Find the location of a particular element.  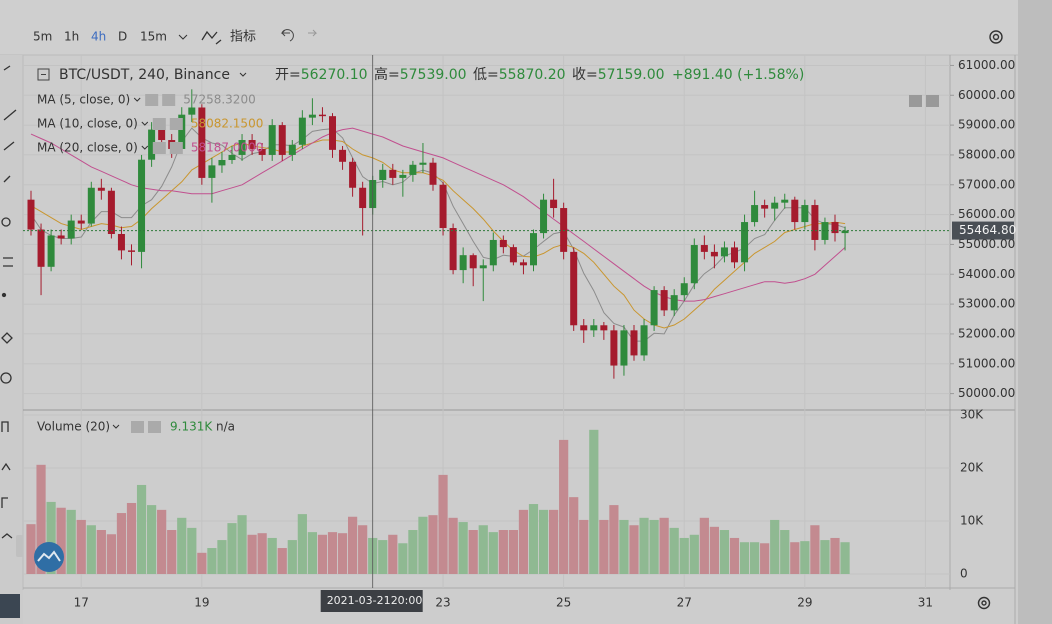

ma-legend-value: 58187.0000 is located at coordinates (227, 148).